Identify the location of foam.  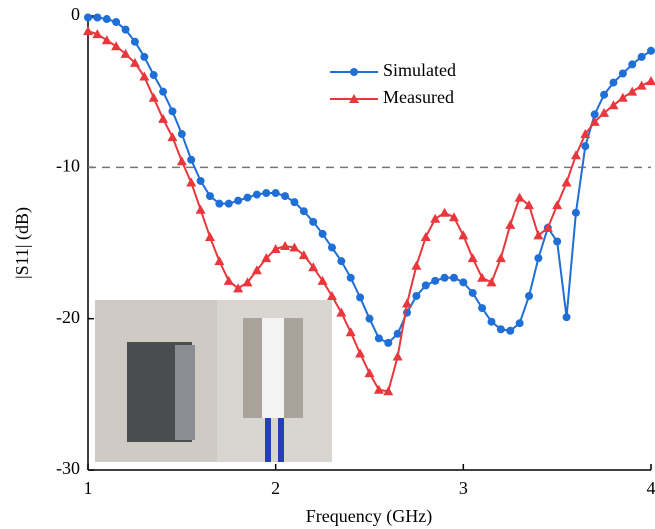
(273, 368).